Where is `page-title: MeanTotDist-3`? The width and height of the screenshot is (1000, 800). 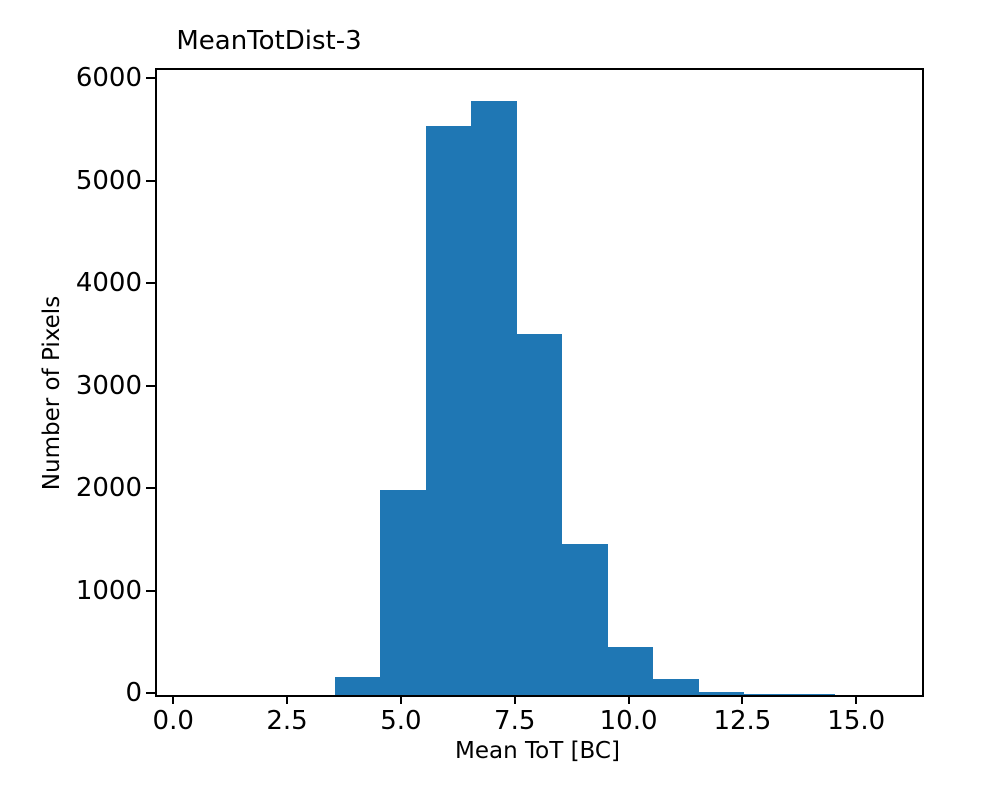
page-title: MeanTotDist-3 is located at coordinates (269, 41).